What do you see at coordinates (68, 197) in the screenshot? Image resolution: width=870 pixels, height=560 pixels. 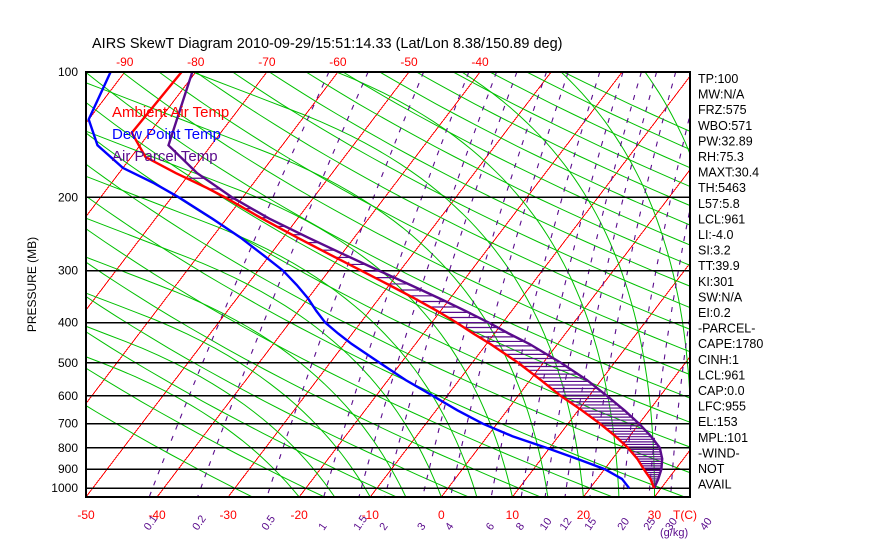 I see `pressure-tick: 200` at bounding box center [68, 197].